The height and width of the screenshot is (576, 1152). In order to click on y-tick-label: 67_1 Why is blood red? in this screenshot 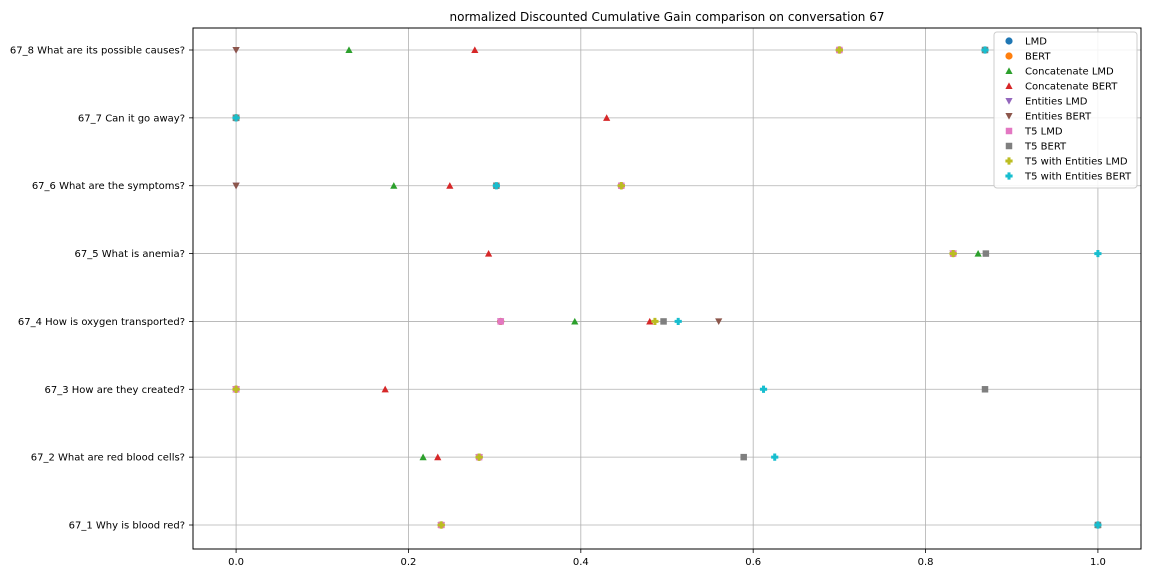, I will do `click(127, 526)`.